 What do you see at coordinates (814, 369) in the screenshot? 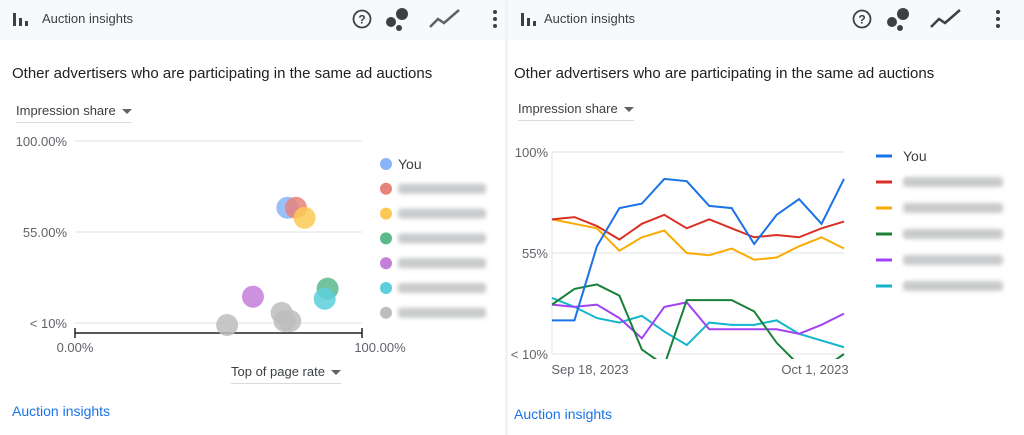
I see `x-tick-label: Oct 1, 2023` at bounding box center [814, 369].